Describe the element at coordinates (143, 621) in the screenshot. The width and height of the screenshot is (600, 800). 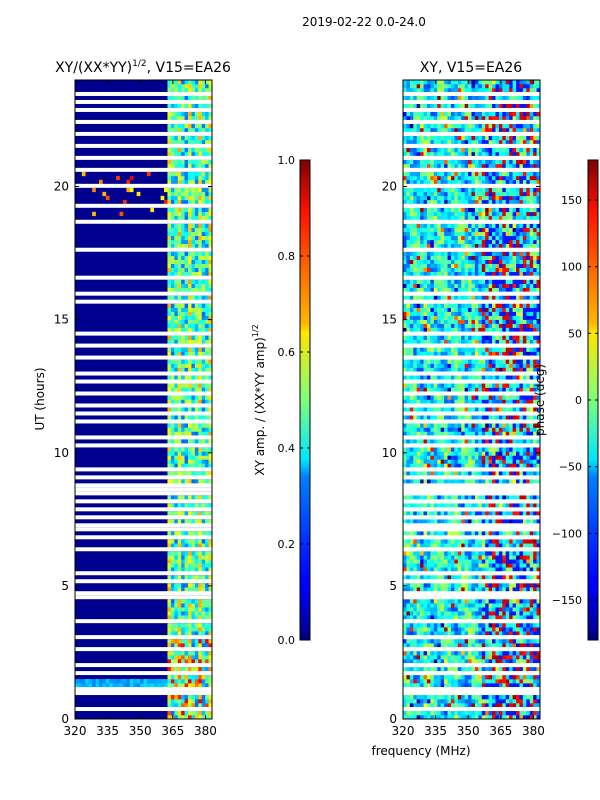
I see `left-heatmap-gap` at that location.